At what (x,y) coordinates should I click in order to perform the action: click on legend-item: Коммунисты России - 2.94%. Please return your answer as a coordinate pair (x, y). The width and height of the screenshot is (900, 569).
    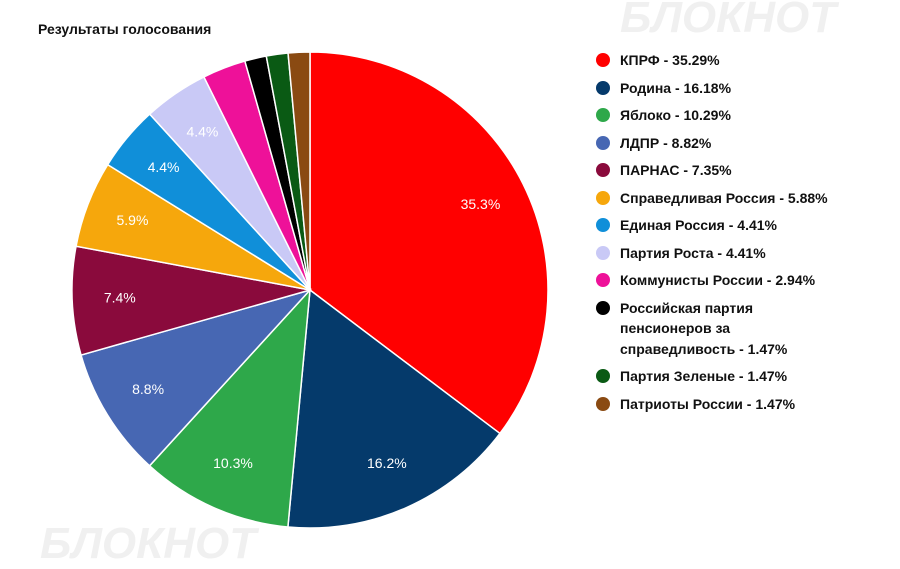
    Looking at the image, I should click on (746, 280).